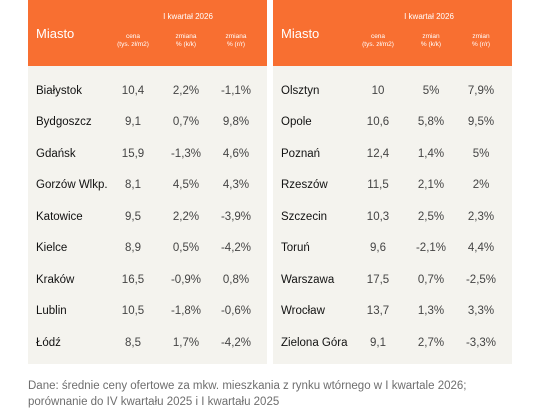 The width and height of the screenshot is (540, 410). What do you see at coordinates (378, 248) in the screenshot?
I see `price-value: 9,6` at bounding box center [378, 248].